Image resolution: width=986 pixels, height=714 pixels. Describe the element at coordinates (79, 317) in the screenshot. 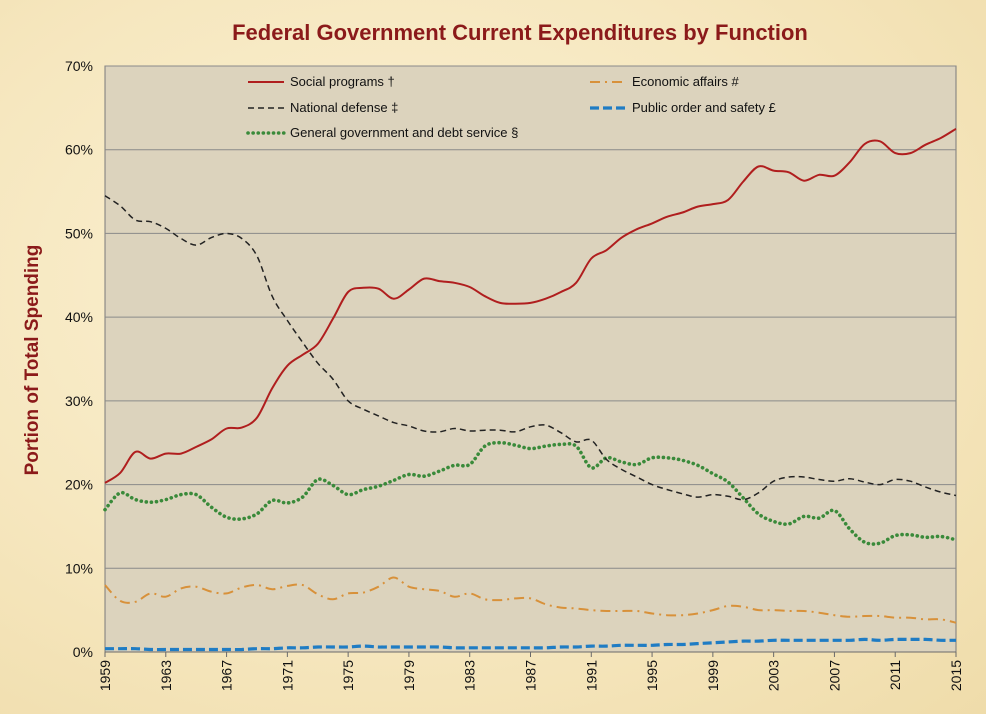

I see `y-tick-label: 40%` at that location.